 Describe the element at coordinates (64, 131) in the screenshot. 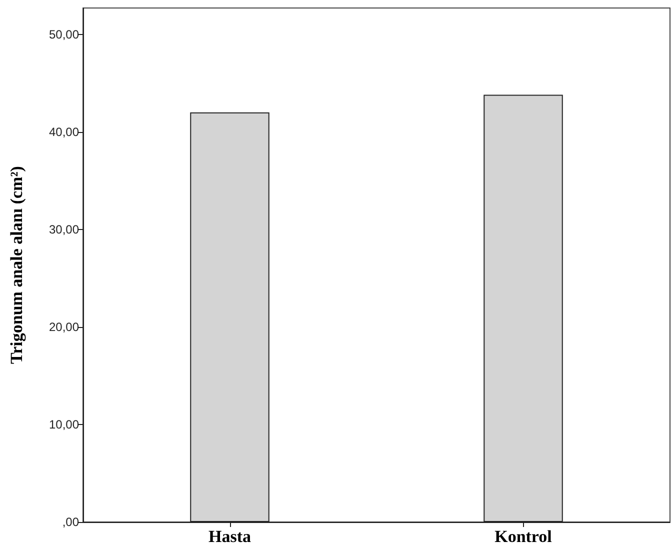

I see `y-tick-label: 40,00` at that location.